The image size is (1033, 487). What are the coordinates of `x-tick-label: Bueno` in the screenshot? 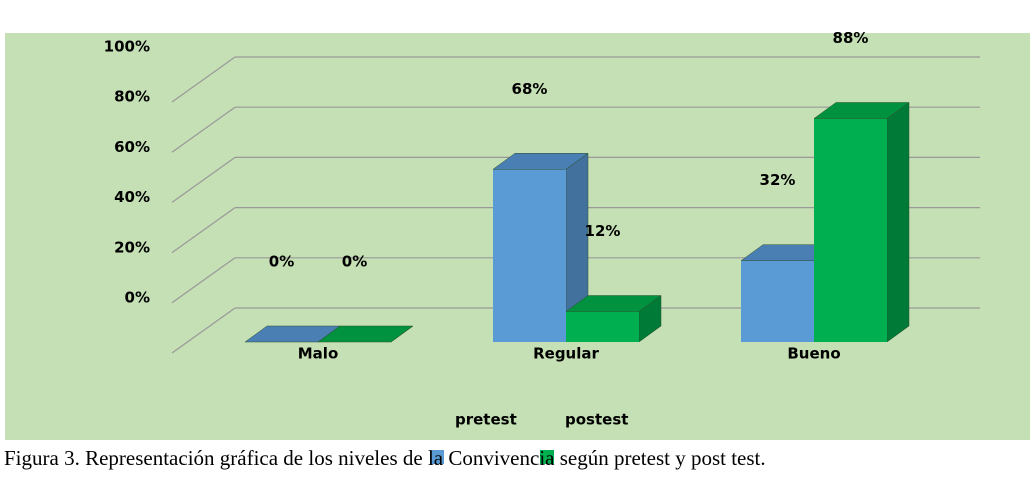 It's located at (813, 354).